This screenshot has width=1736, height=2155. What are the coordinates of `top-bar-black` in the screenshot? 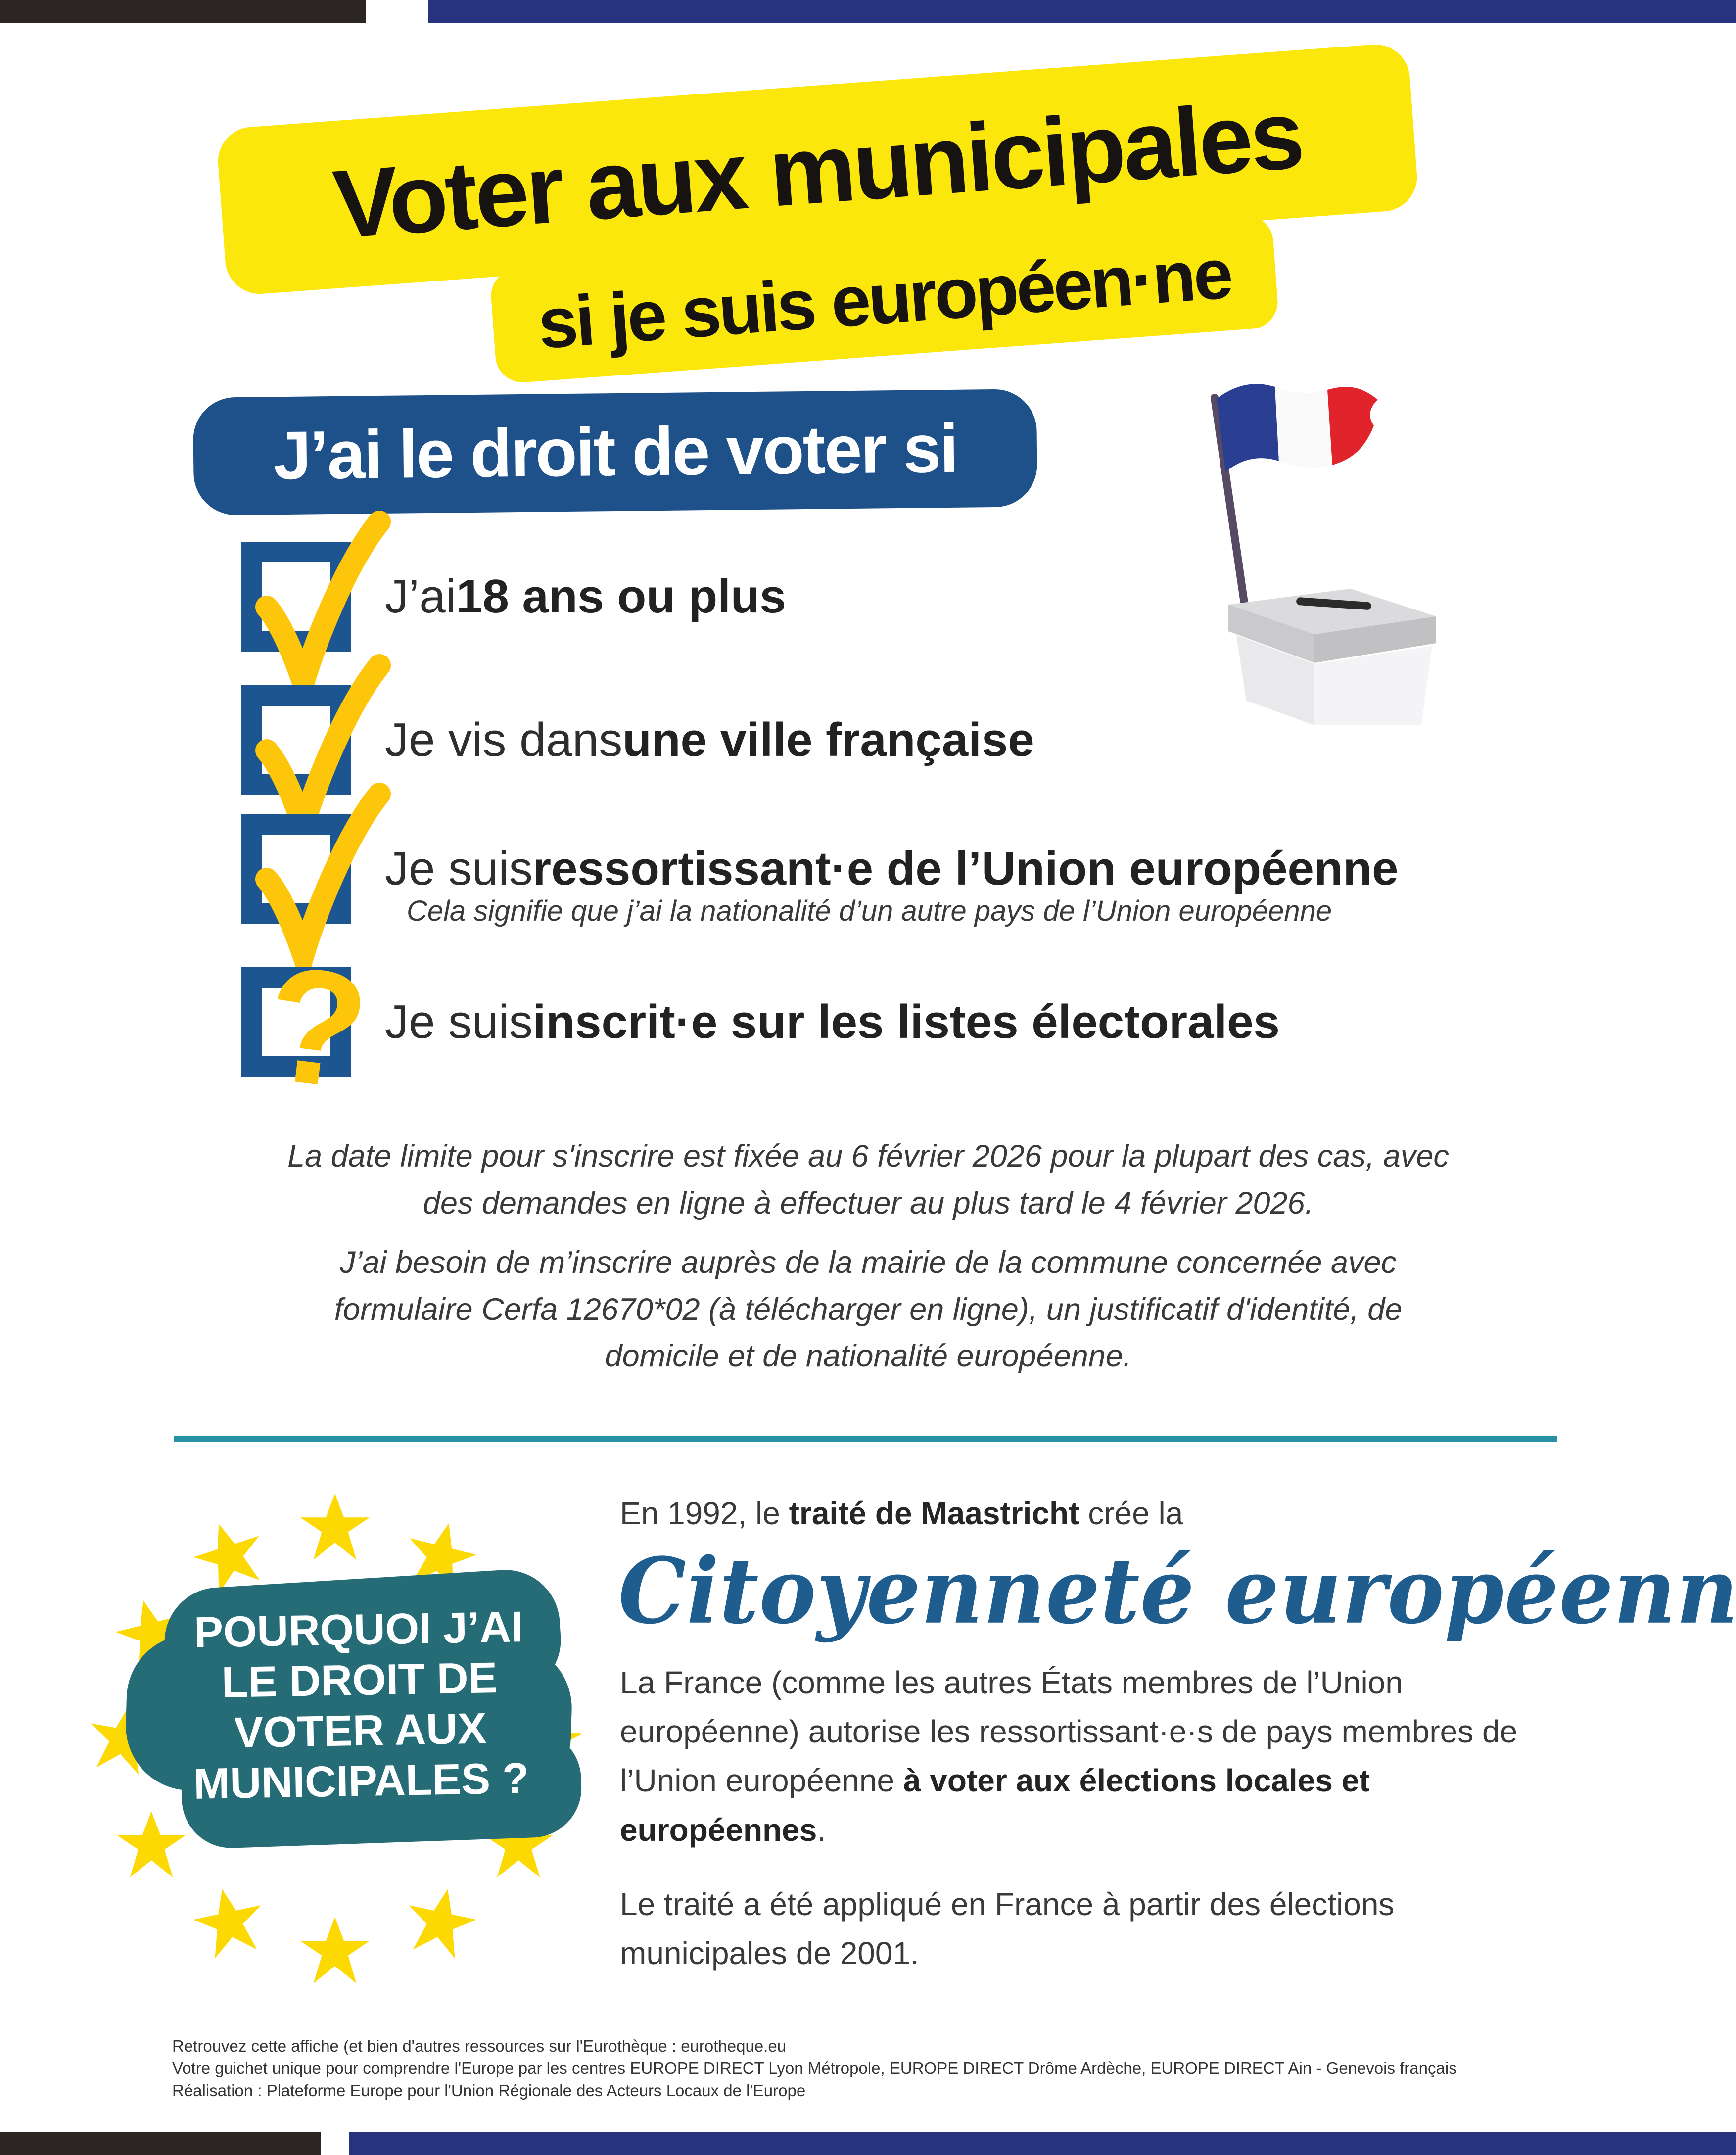 It's located at (183, 11).